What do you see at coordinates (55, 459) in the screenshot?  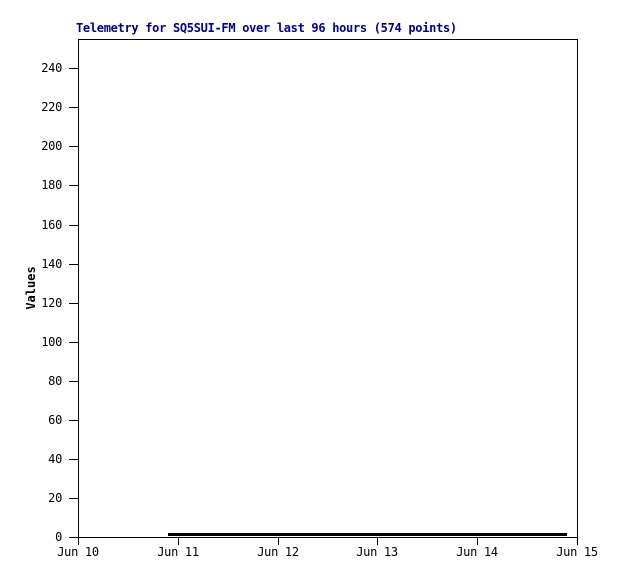 I see `y-tick-label: 40` at bounding box center [55, 459].